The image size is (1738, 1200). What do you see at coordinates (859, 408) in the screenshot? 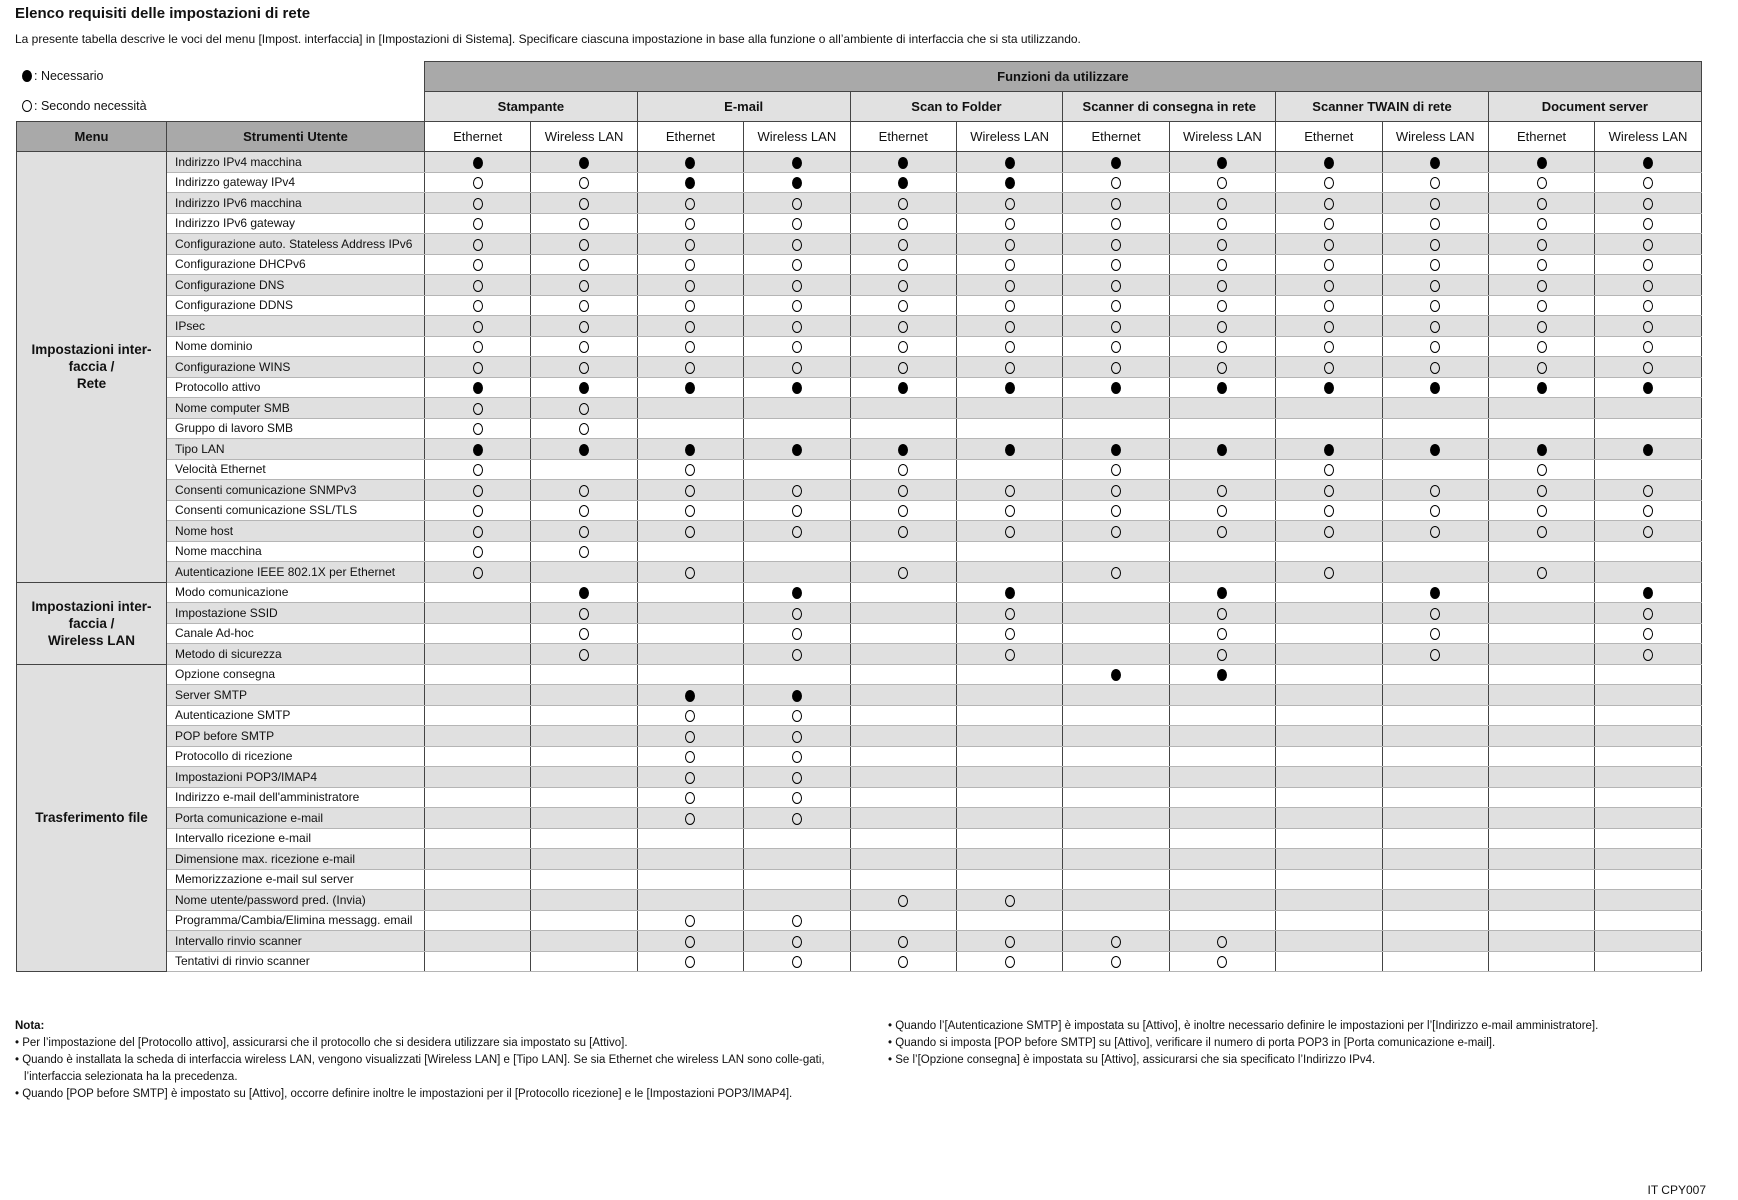
I see `table-row: Nome computer SMB` at bounding box center [859, 408].